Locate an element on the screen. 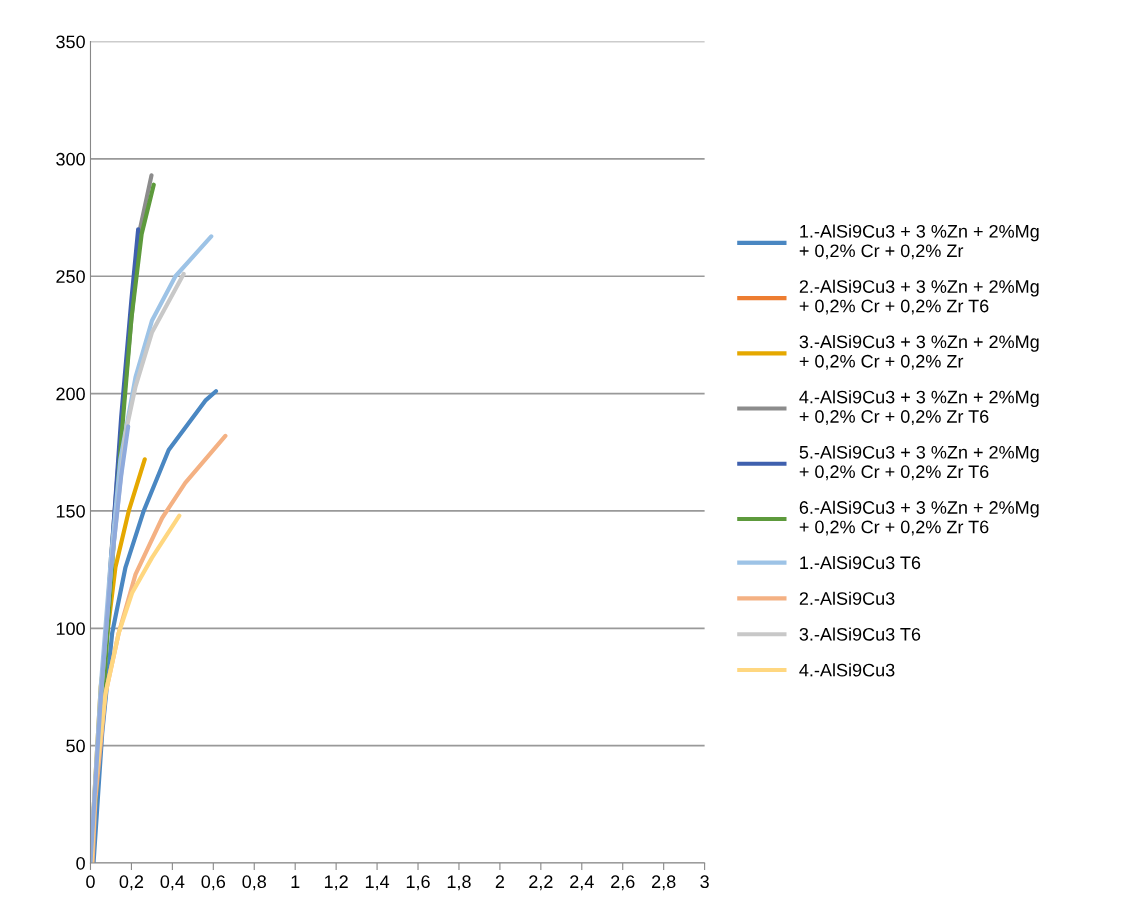 The height and width of the screenshot is (923, 1131). legend-label: 1.-AlSi9Cu3 + 3 %Zn + 2%Mg + 0,2% Cr + 0,2% Zr is located at coordinates (919, 242).